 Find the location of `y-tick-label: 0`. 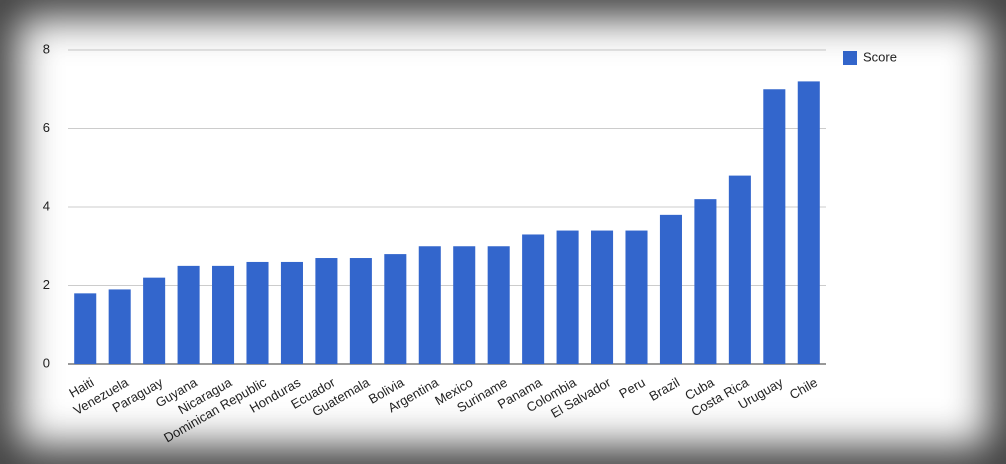

y-tick-label: 0 is located at coordinates (46, 362).